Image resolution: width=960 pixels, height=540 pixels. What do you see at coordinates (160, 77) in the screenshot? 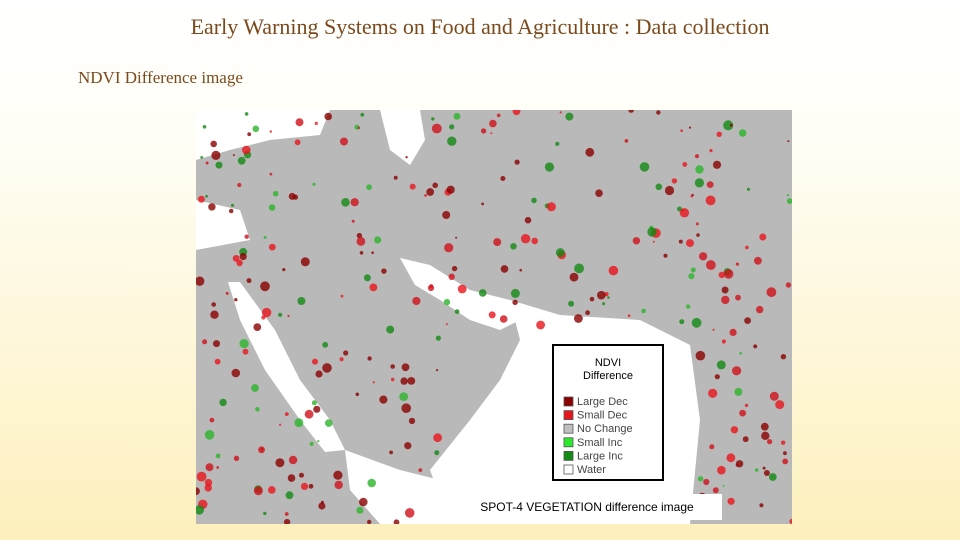
I see `slide-subtitle: NDVI Difference image` at bounding box center [160, 77].